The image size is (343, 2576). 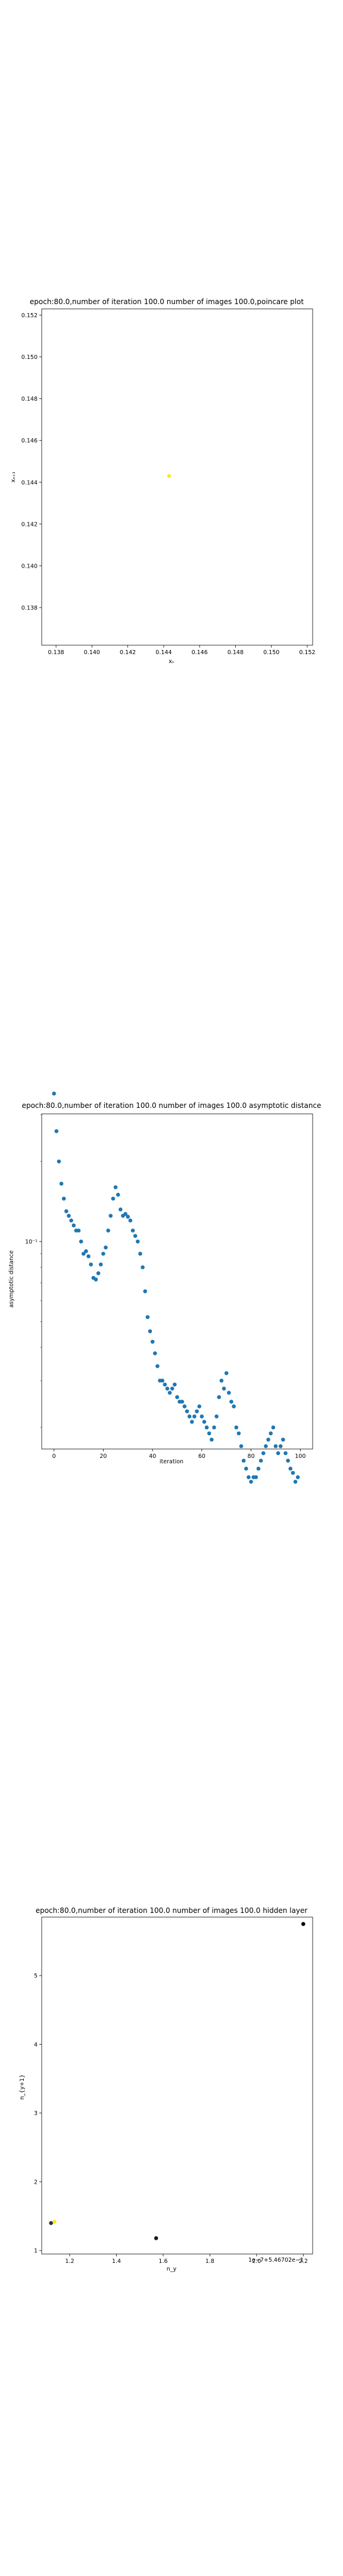 What do you see at coordinates (117, 2261) in the screenshot?
I see `x-tick-label: 1.4` at bounding box center [117, 2261].